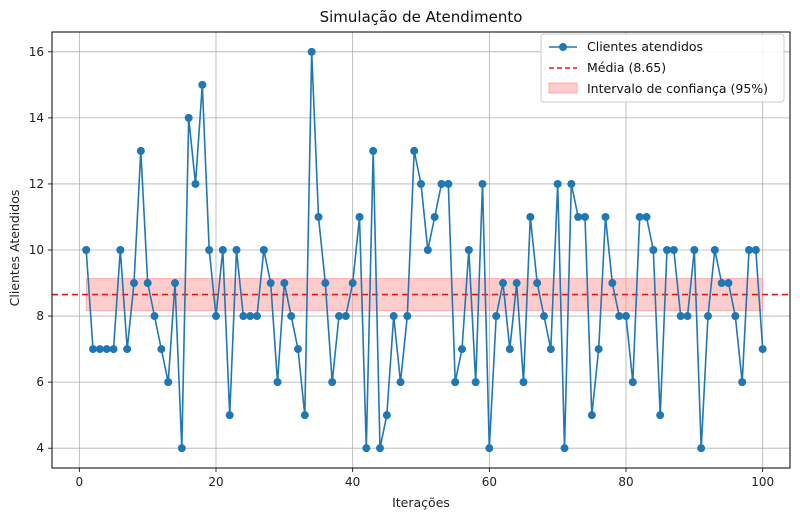 Image resolution: width=800 pixels, height=520 pixels. Describe the element at coordinates (40, 316) in the screenshot. I see `y-tick-label: 8` at that location.